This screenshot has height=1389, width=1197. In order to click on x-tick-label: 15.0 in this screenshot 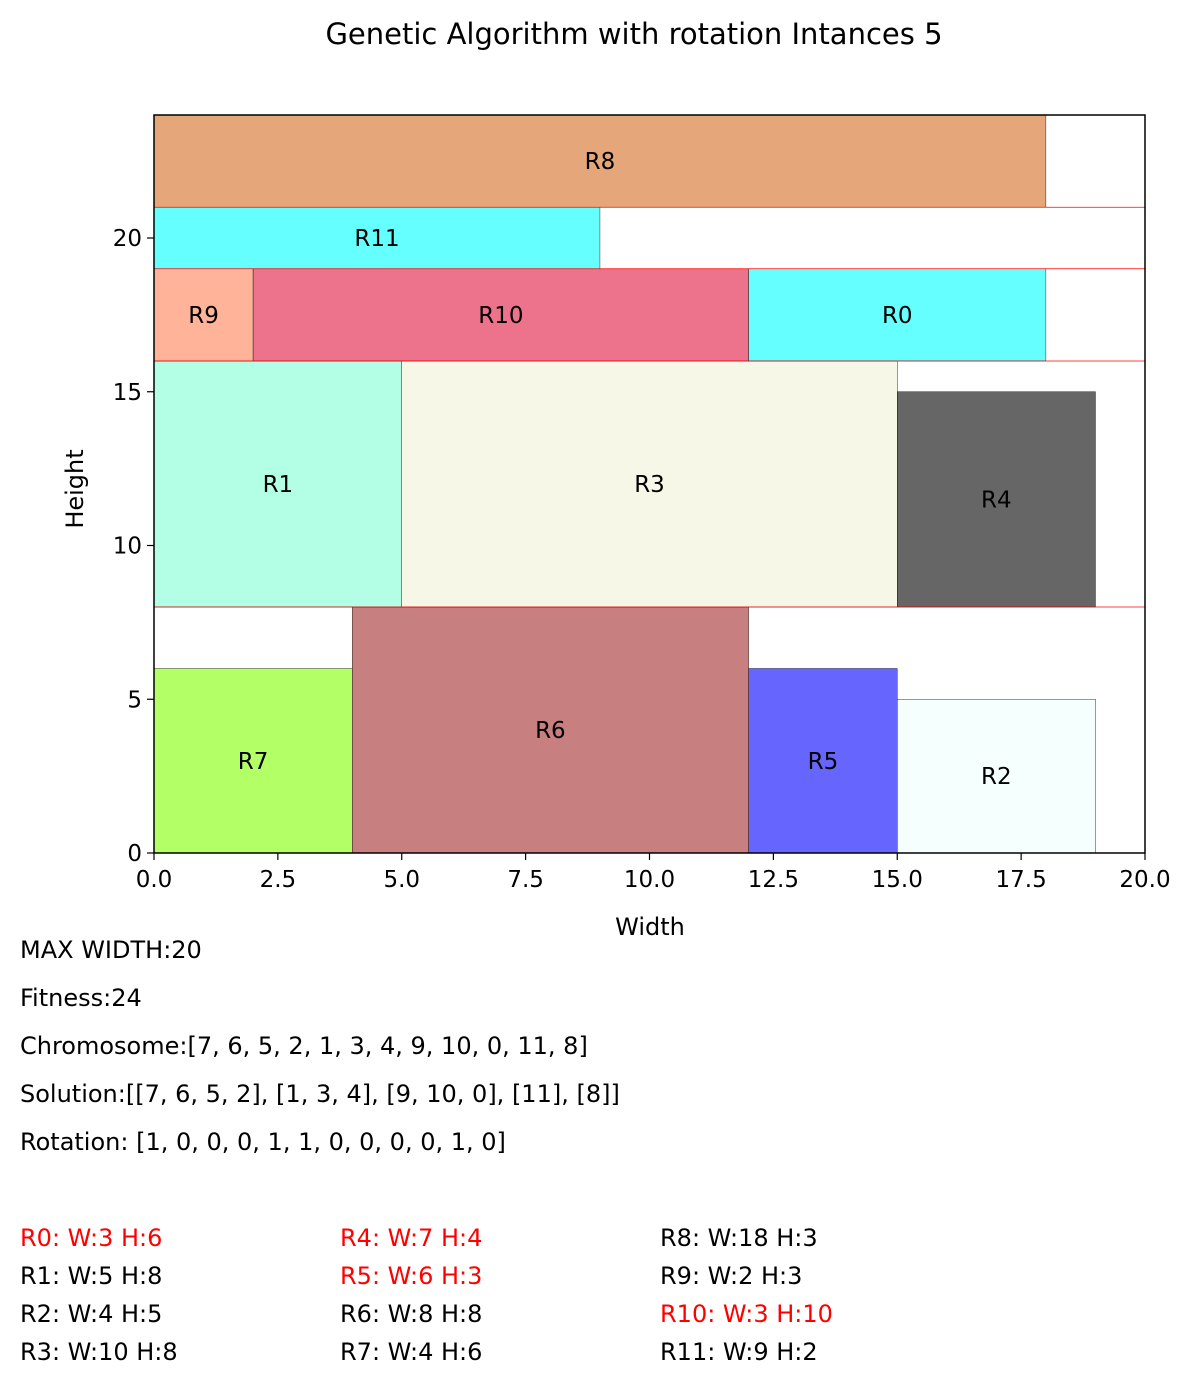, I will do `click(897, 880)`.